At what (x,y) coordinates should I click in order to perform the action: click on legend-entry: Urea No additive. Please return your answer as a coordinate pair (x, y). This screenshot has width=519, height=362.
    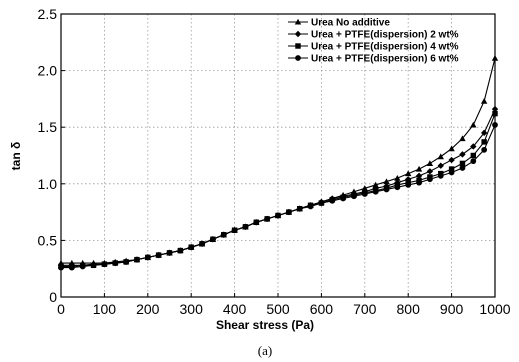
    Looking at the image, I should click on (339, 23).